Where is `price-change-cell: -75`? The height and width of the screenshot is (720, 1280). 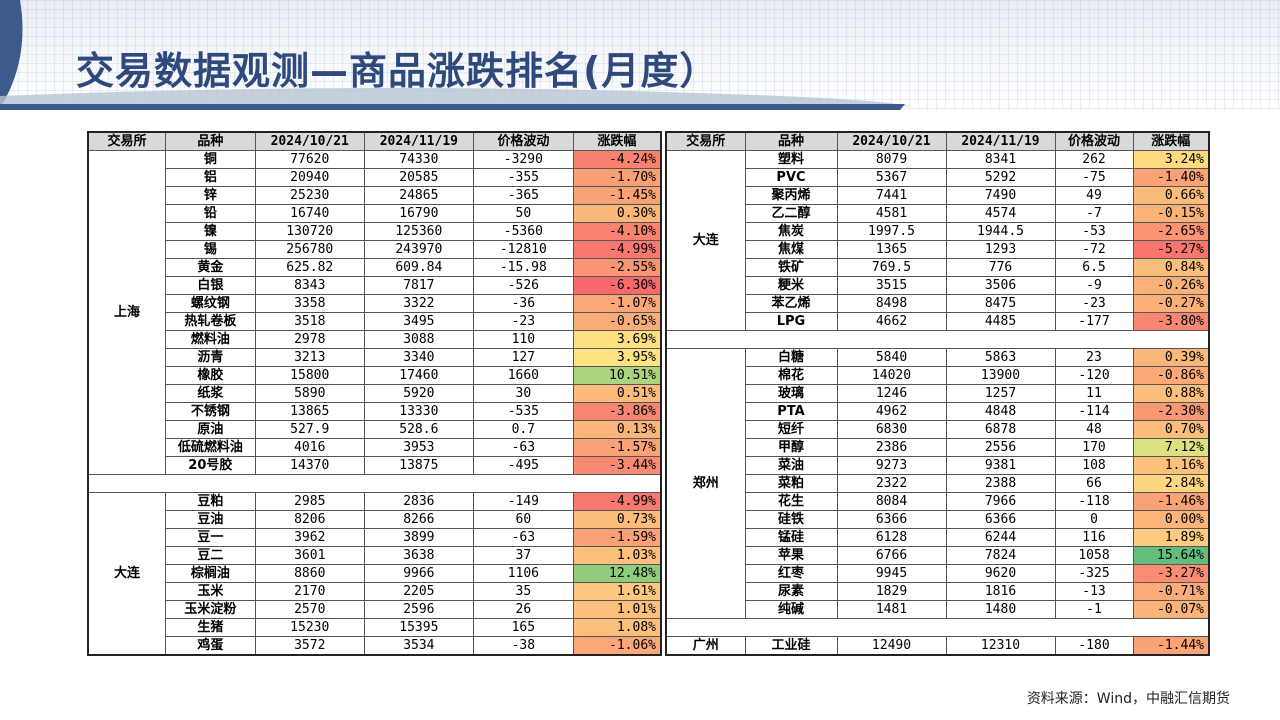
price-change-cell: -75 is located at coordinates (1094, 177).